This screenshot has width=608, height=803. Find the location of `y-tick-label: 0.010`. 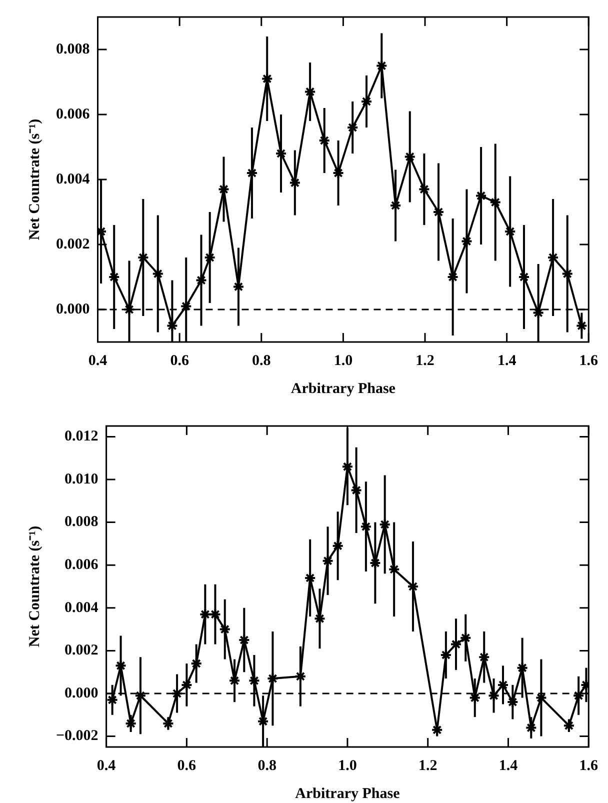

y-tick-label: 0.010 is located at coordinates (81, 479).